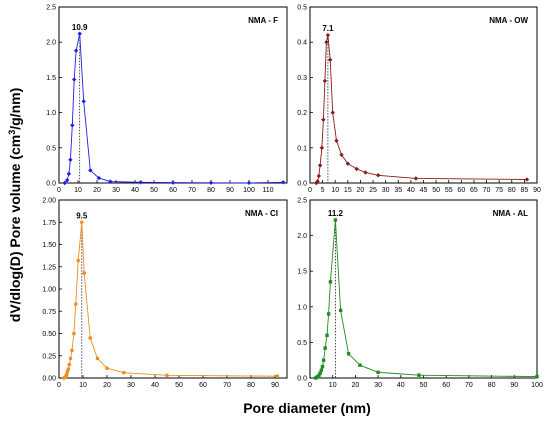 Image resolution: width=550 pixels, height=423 pixels. Describe the element at coordinates (49, 223) in the screenshot. I see `y-tick-label: 1.75` at that location.